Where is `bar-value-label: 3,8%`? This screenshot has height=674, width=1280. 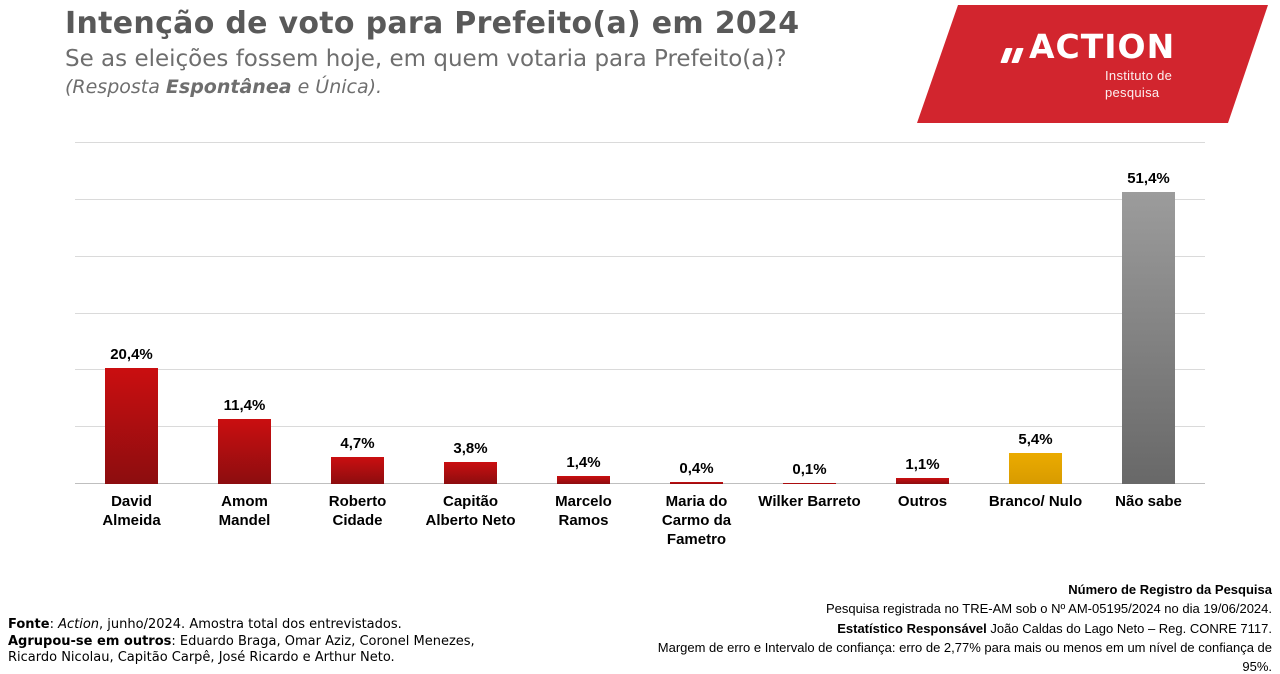 bar-value-label: 3,8% is located at coordinates (470, 449).